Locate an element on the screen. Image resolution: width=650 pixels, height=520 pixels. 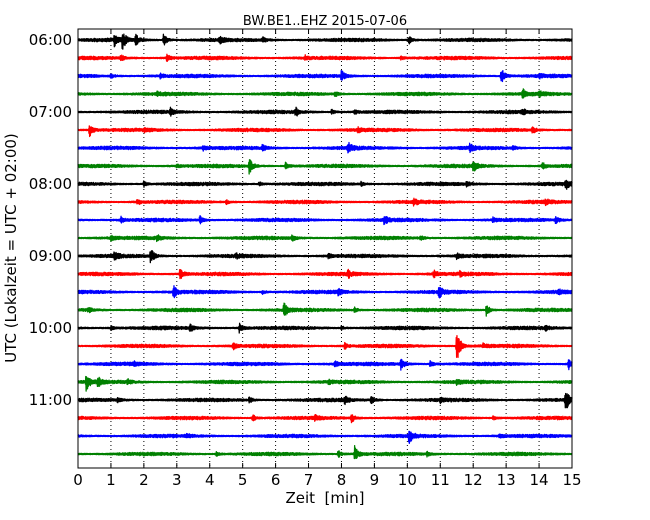
x-tick-label: 15 is located at coordinates (571, 480).